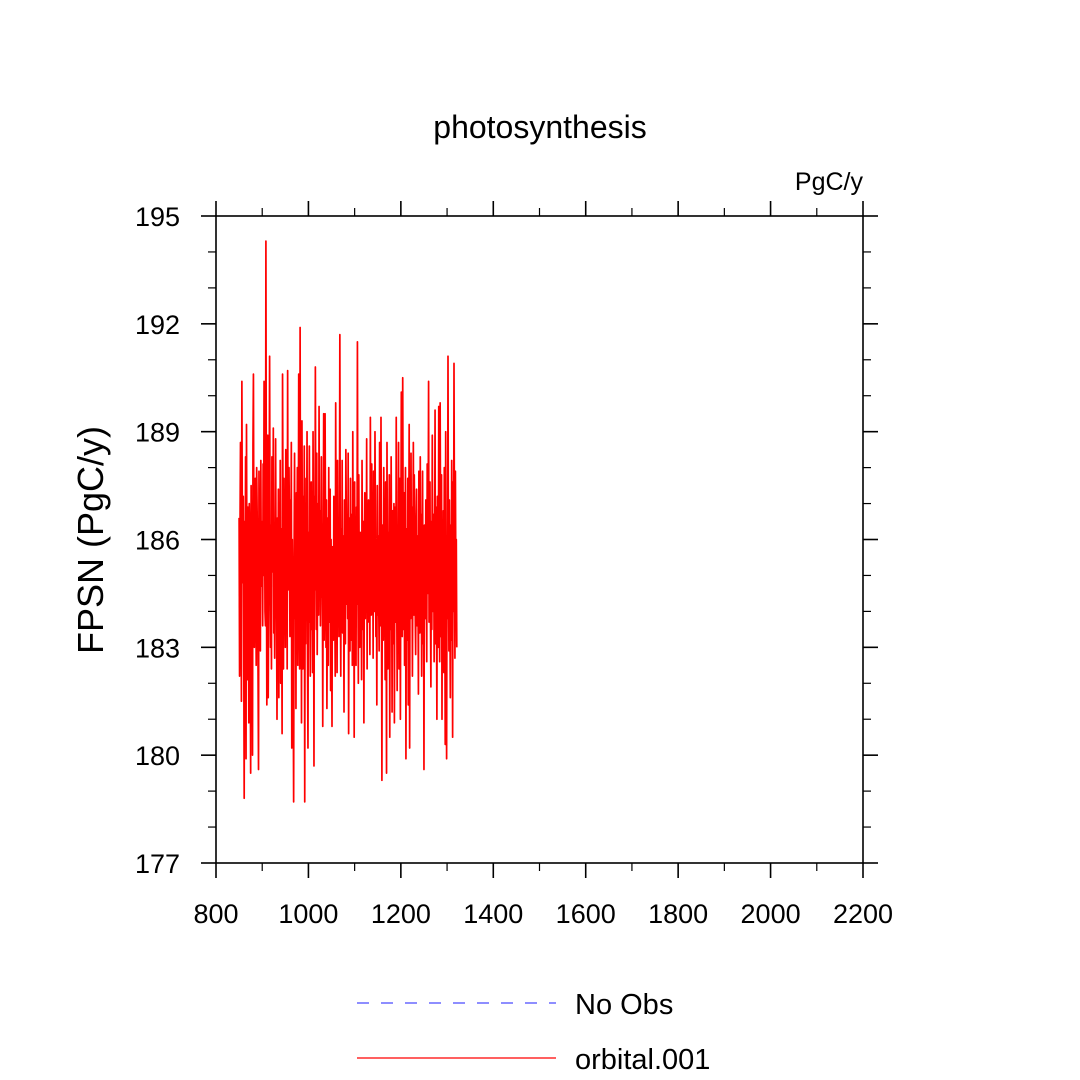  Describe the element at coordinates (157, 217) in the screenshot. I see `y-tick-label: 195` at that location.